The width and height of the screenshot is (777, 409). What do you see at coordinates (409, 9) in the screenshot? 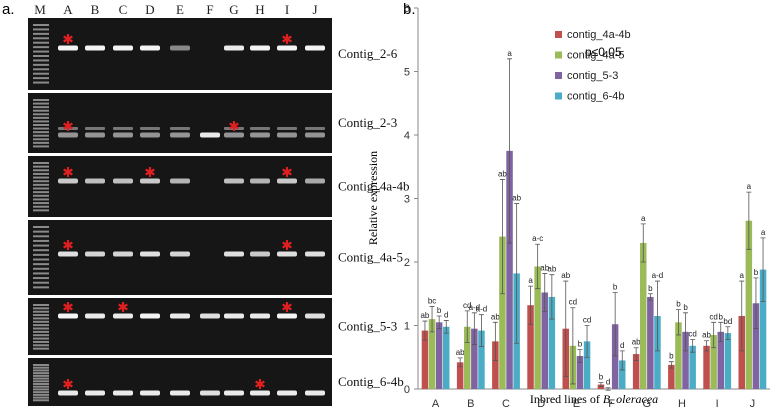
I see `panel-label: b.` at bounding box center [409, 9].